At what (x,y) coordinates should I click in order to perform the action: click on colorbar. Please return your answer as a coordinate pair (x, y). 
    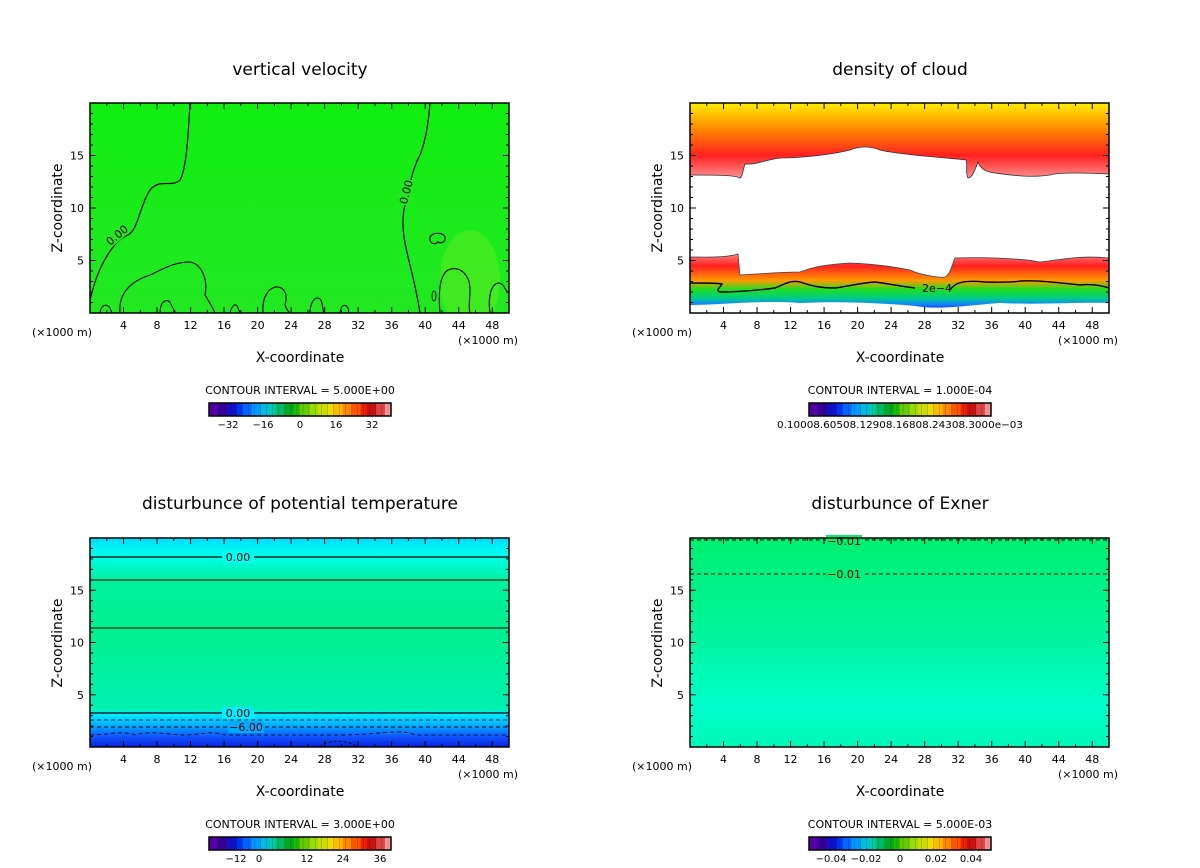
    Looking at the image, I should click on (900, 409).